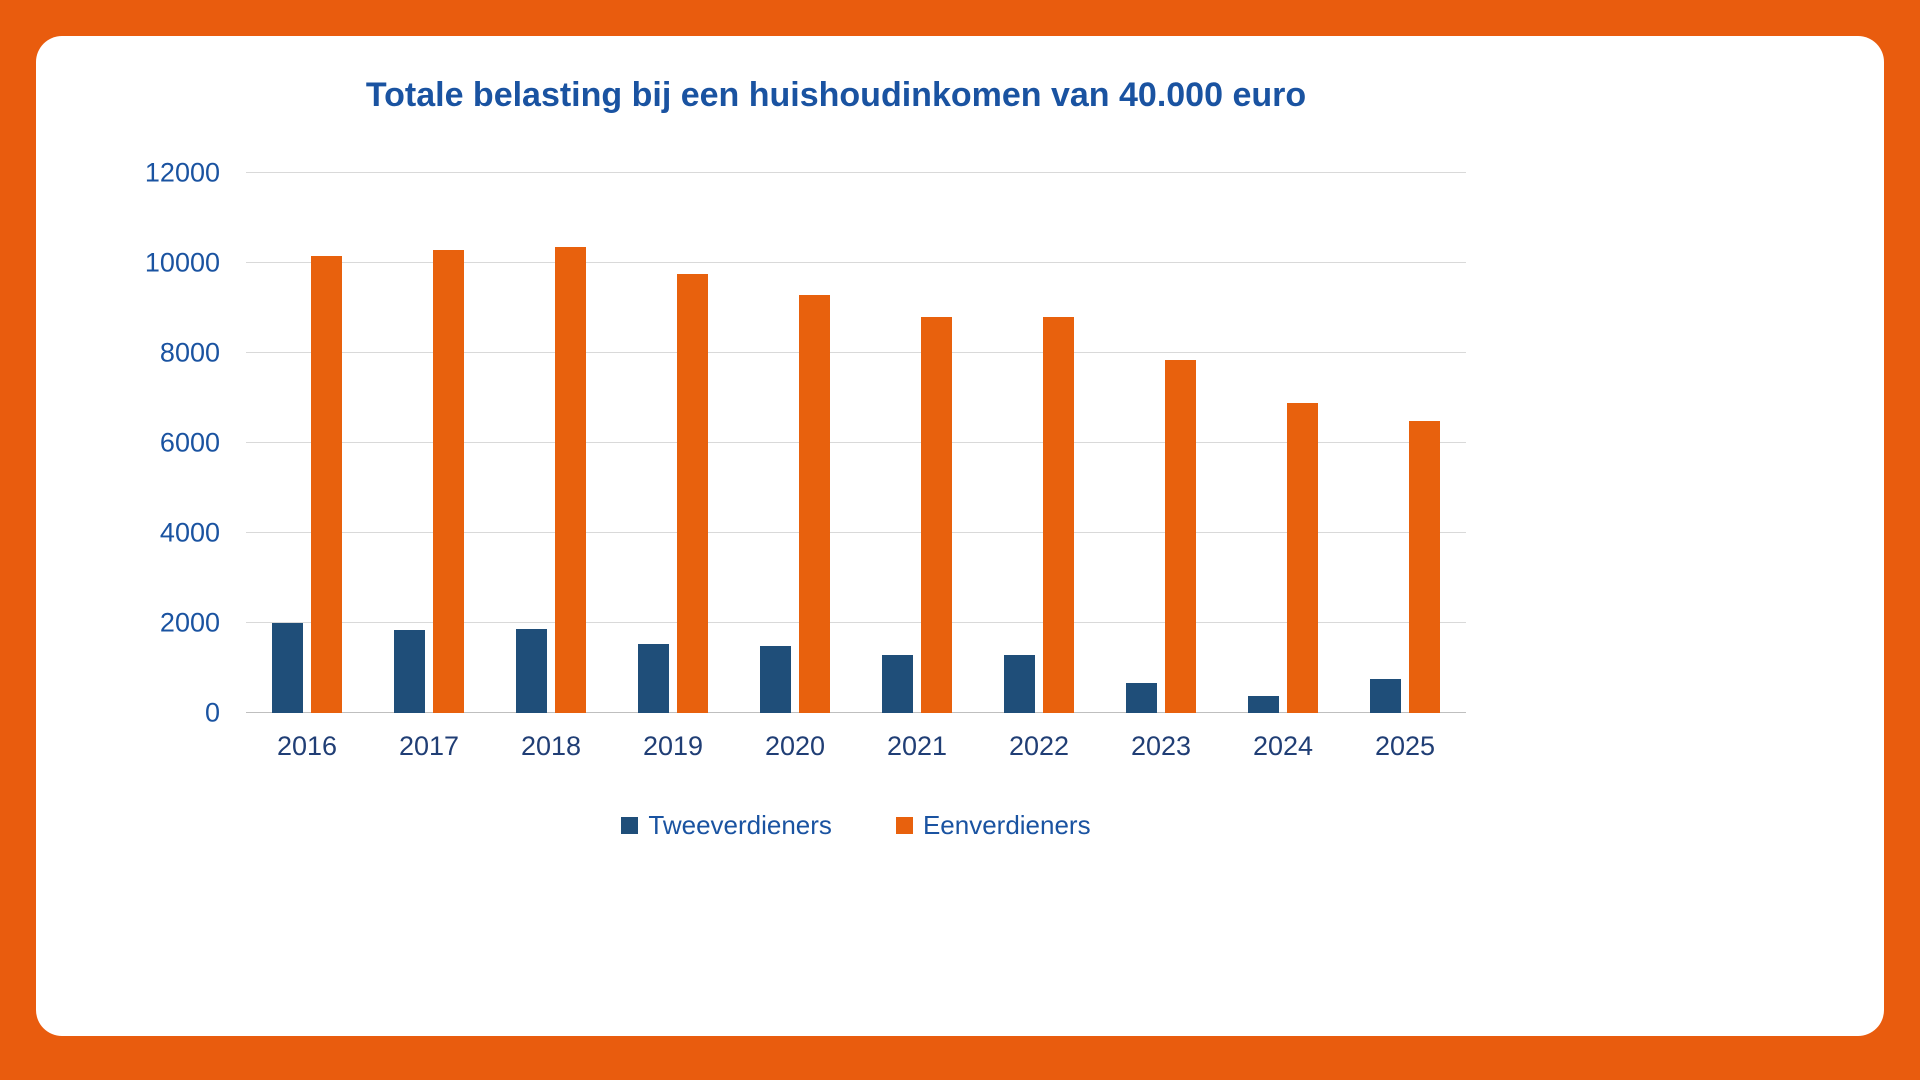 Image resolution: width=1920 pixels, height=1080 pixels. I want to click on bar-eenverdieners-2020, so click(814, 503).